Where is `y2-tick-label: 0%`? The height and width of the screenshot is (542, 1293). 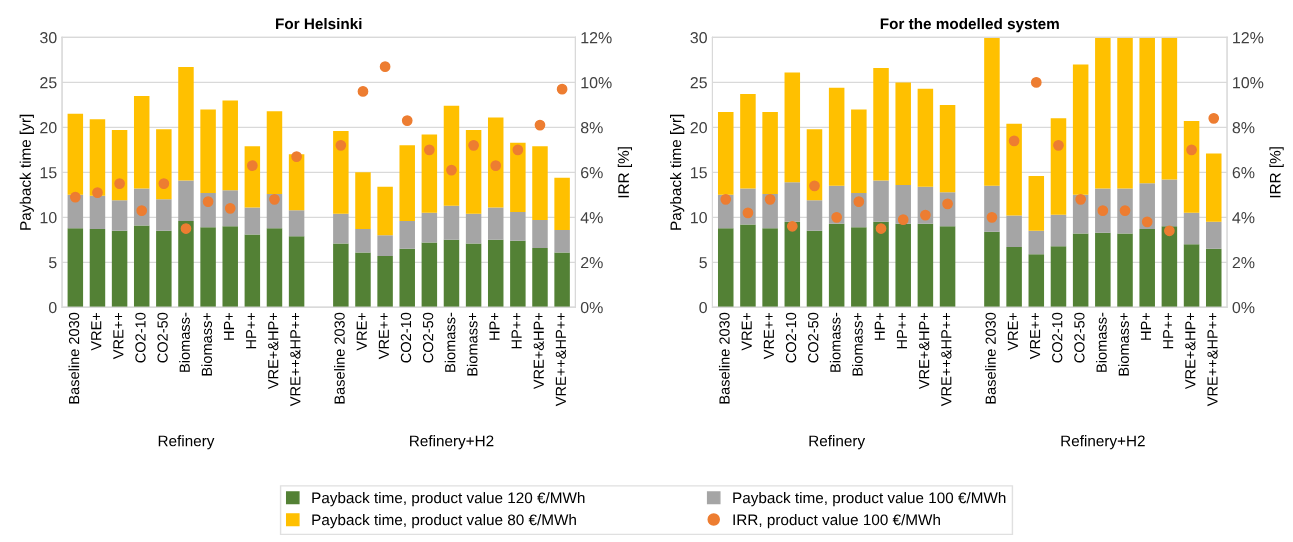 y2-tick-label: 0% is located at coordinates (1243, 307).